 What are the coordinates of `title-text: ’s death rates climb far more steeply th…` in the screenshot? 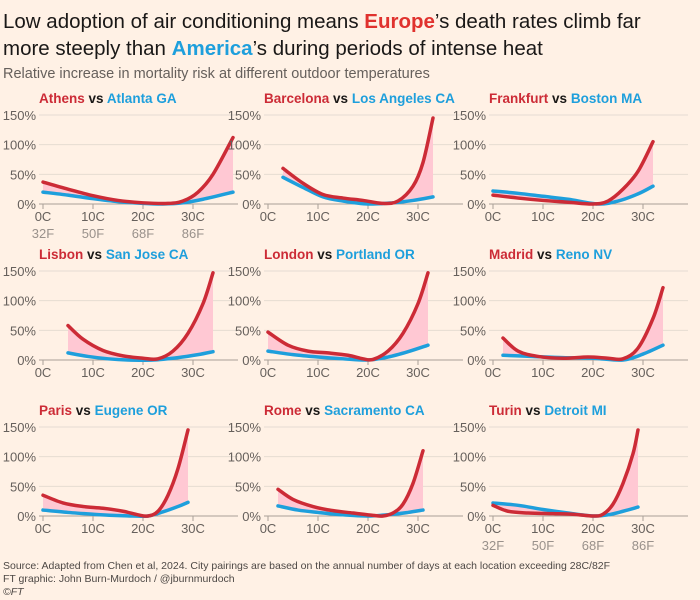 It's located at (322, 35).